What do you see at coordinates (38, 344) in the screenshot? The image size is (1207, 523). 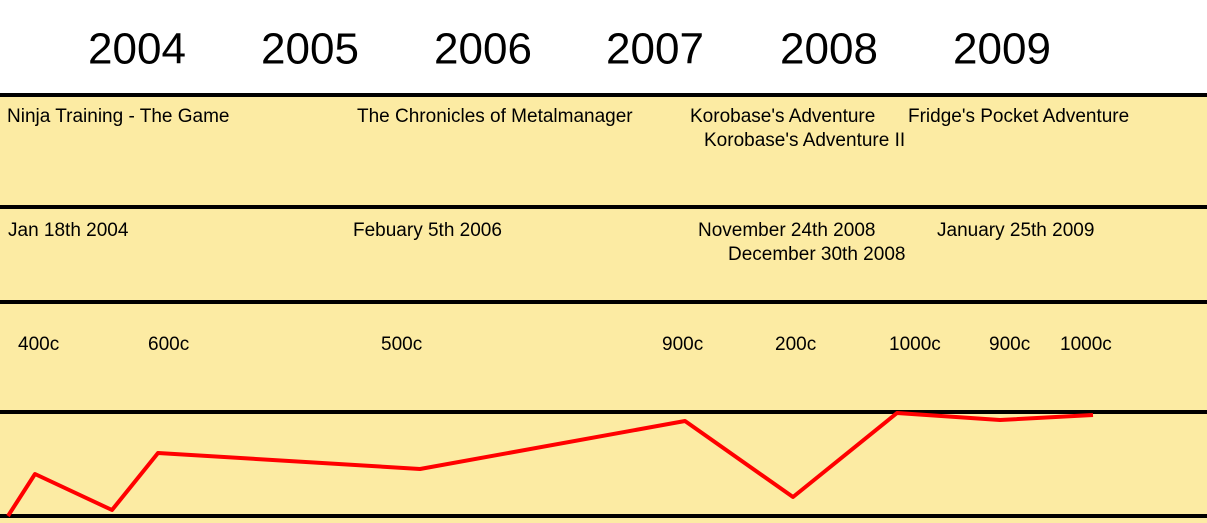 I see `price-label: 400c` at bounding box center [38, 344].